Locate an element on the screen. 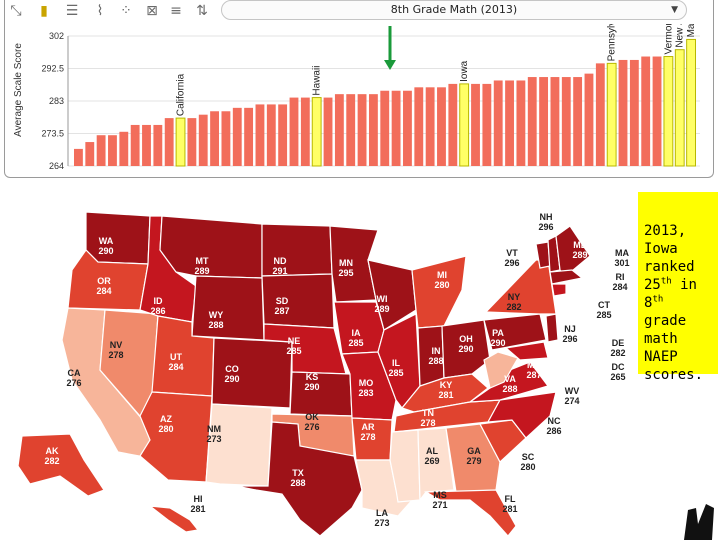  sort-icon: ⇅ is located at coordinates (202, 11).